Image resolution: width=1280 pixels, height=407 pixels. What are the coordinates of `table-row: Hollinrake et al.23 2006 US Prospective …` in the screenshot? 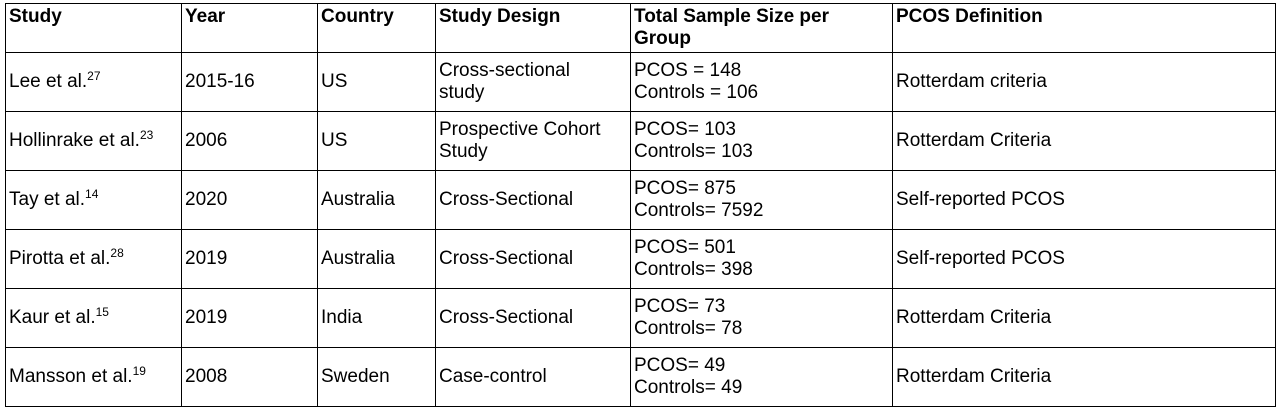 It's located at (640, 141).